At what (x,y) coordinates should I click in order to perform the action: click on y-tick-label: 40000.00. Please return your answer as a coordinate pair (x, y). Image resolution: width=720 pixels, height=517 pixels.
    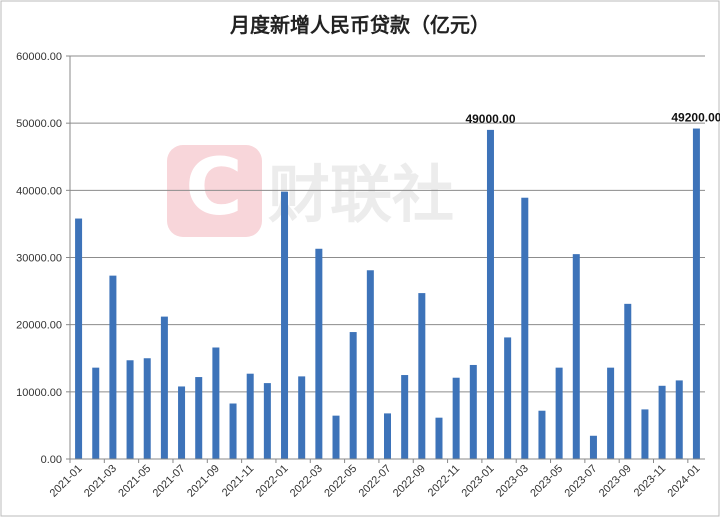
    Looking at the image, I should click on (39, 191).